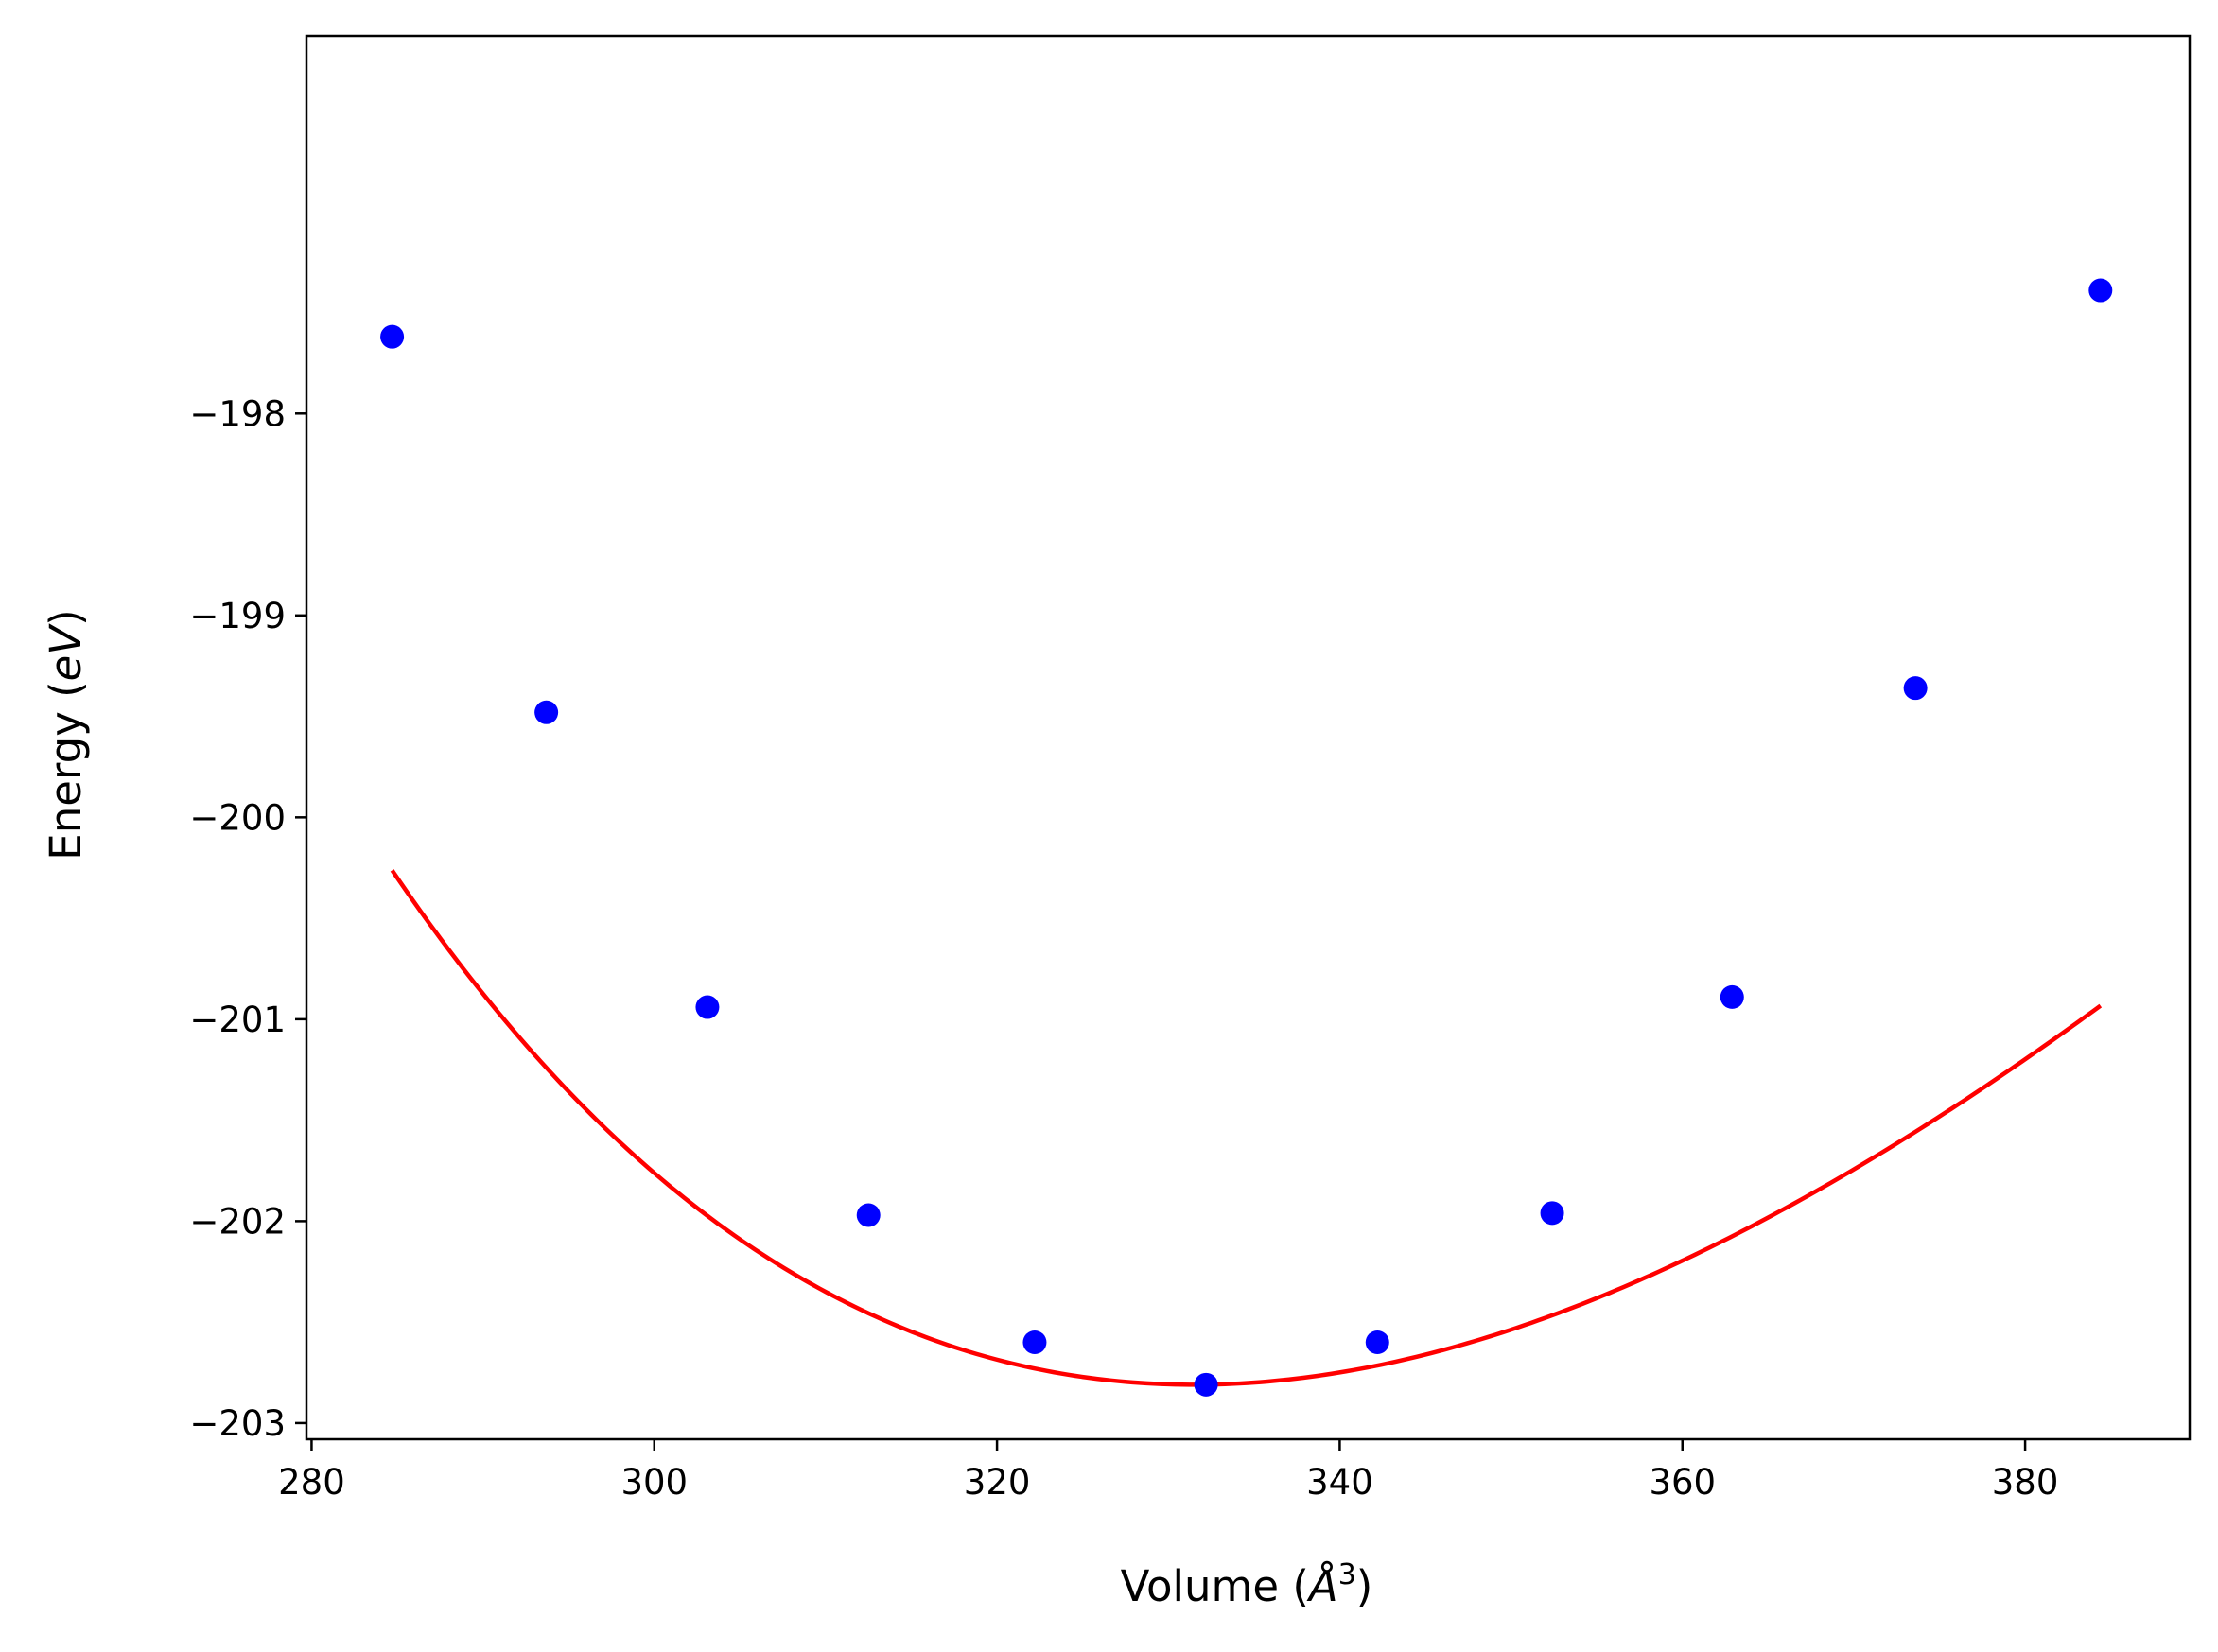  I want to click on x-tick-label: 320, so click(997, 1483).